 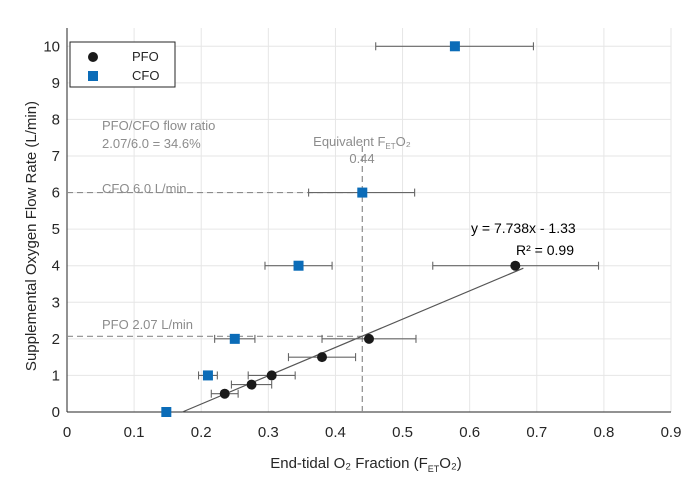 What do you see at coordinates (67, 432) in the screenshot?
I see `x-tick-label: 0` at bounding box center [67, 432].